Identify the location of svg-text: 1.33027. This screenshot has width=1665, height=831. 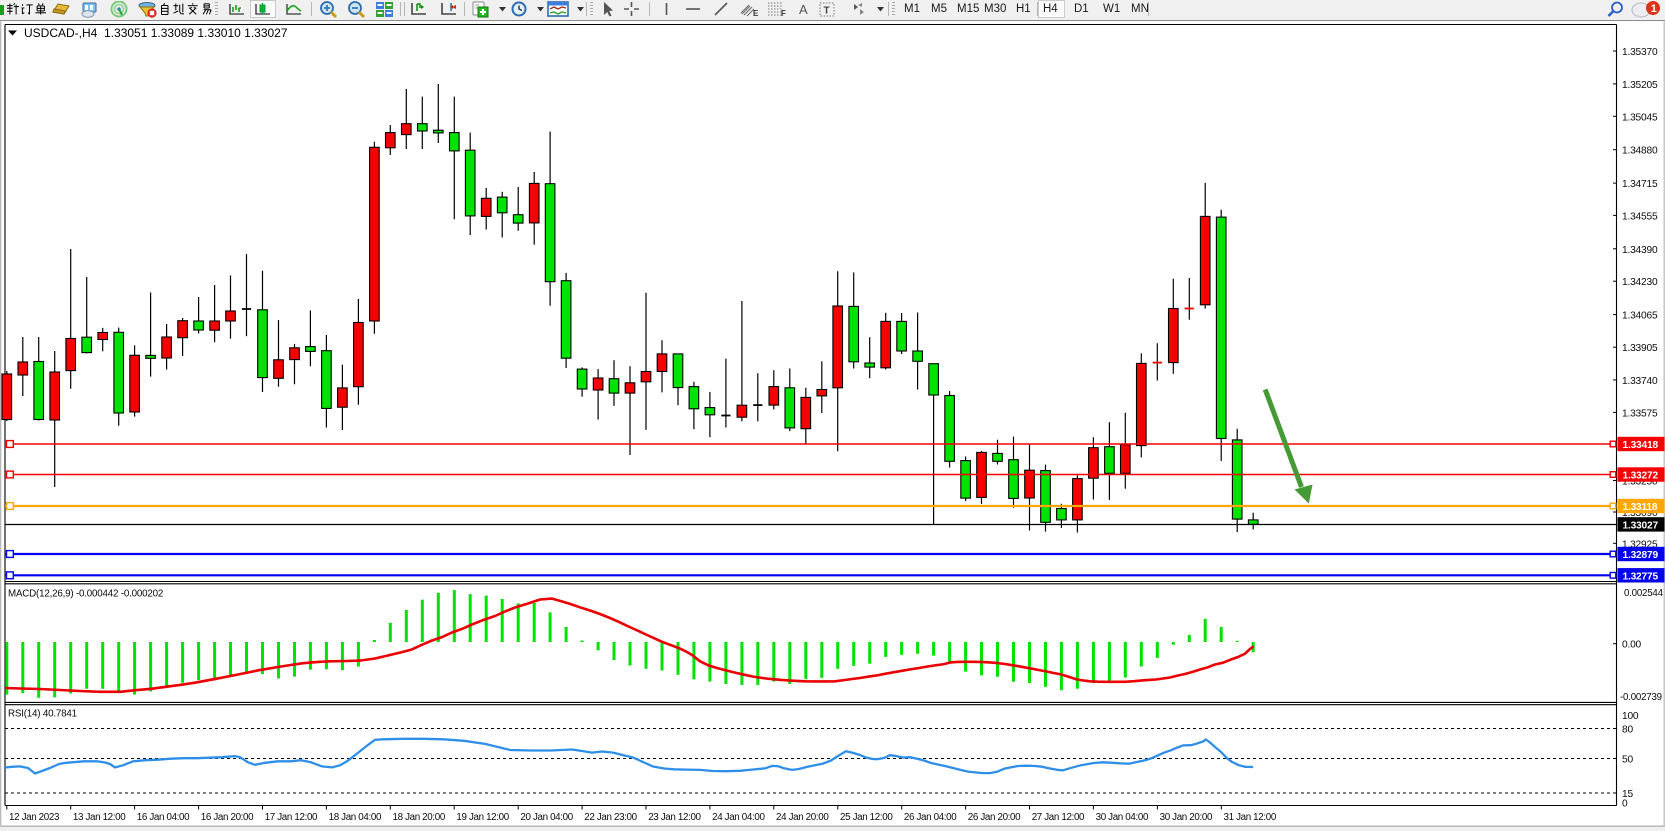
(1641, 526).